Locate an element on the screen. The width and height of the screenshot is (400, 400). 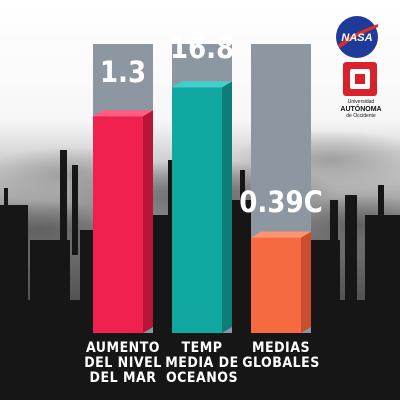
uao-logo is located at coordinates (360, 79).